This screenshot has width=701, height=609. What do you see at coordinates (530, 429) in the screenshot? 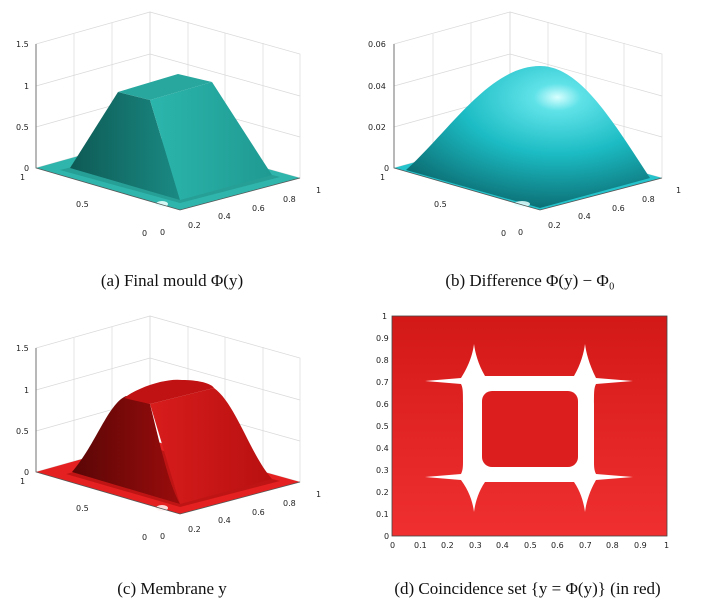
I see `inner-coincidence-block` at bounding box center [530, 429].